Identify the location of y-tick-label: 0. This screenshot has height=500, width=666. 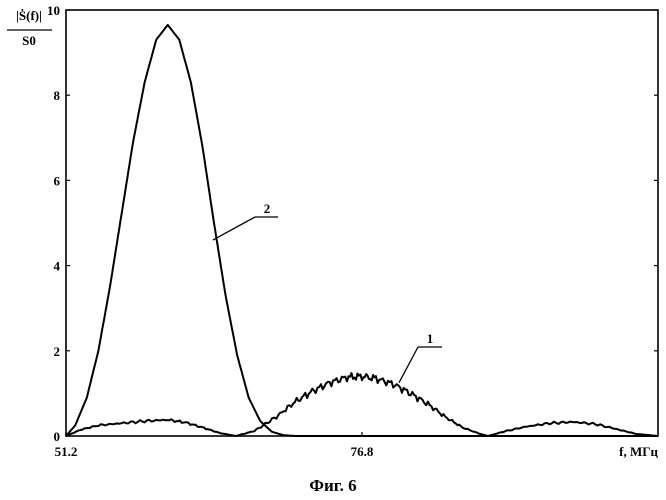
(57, 436).